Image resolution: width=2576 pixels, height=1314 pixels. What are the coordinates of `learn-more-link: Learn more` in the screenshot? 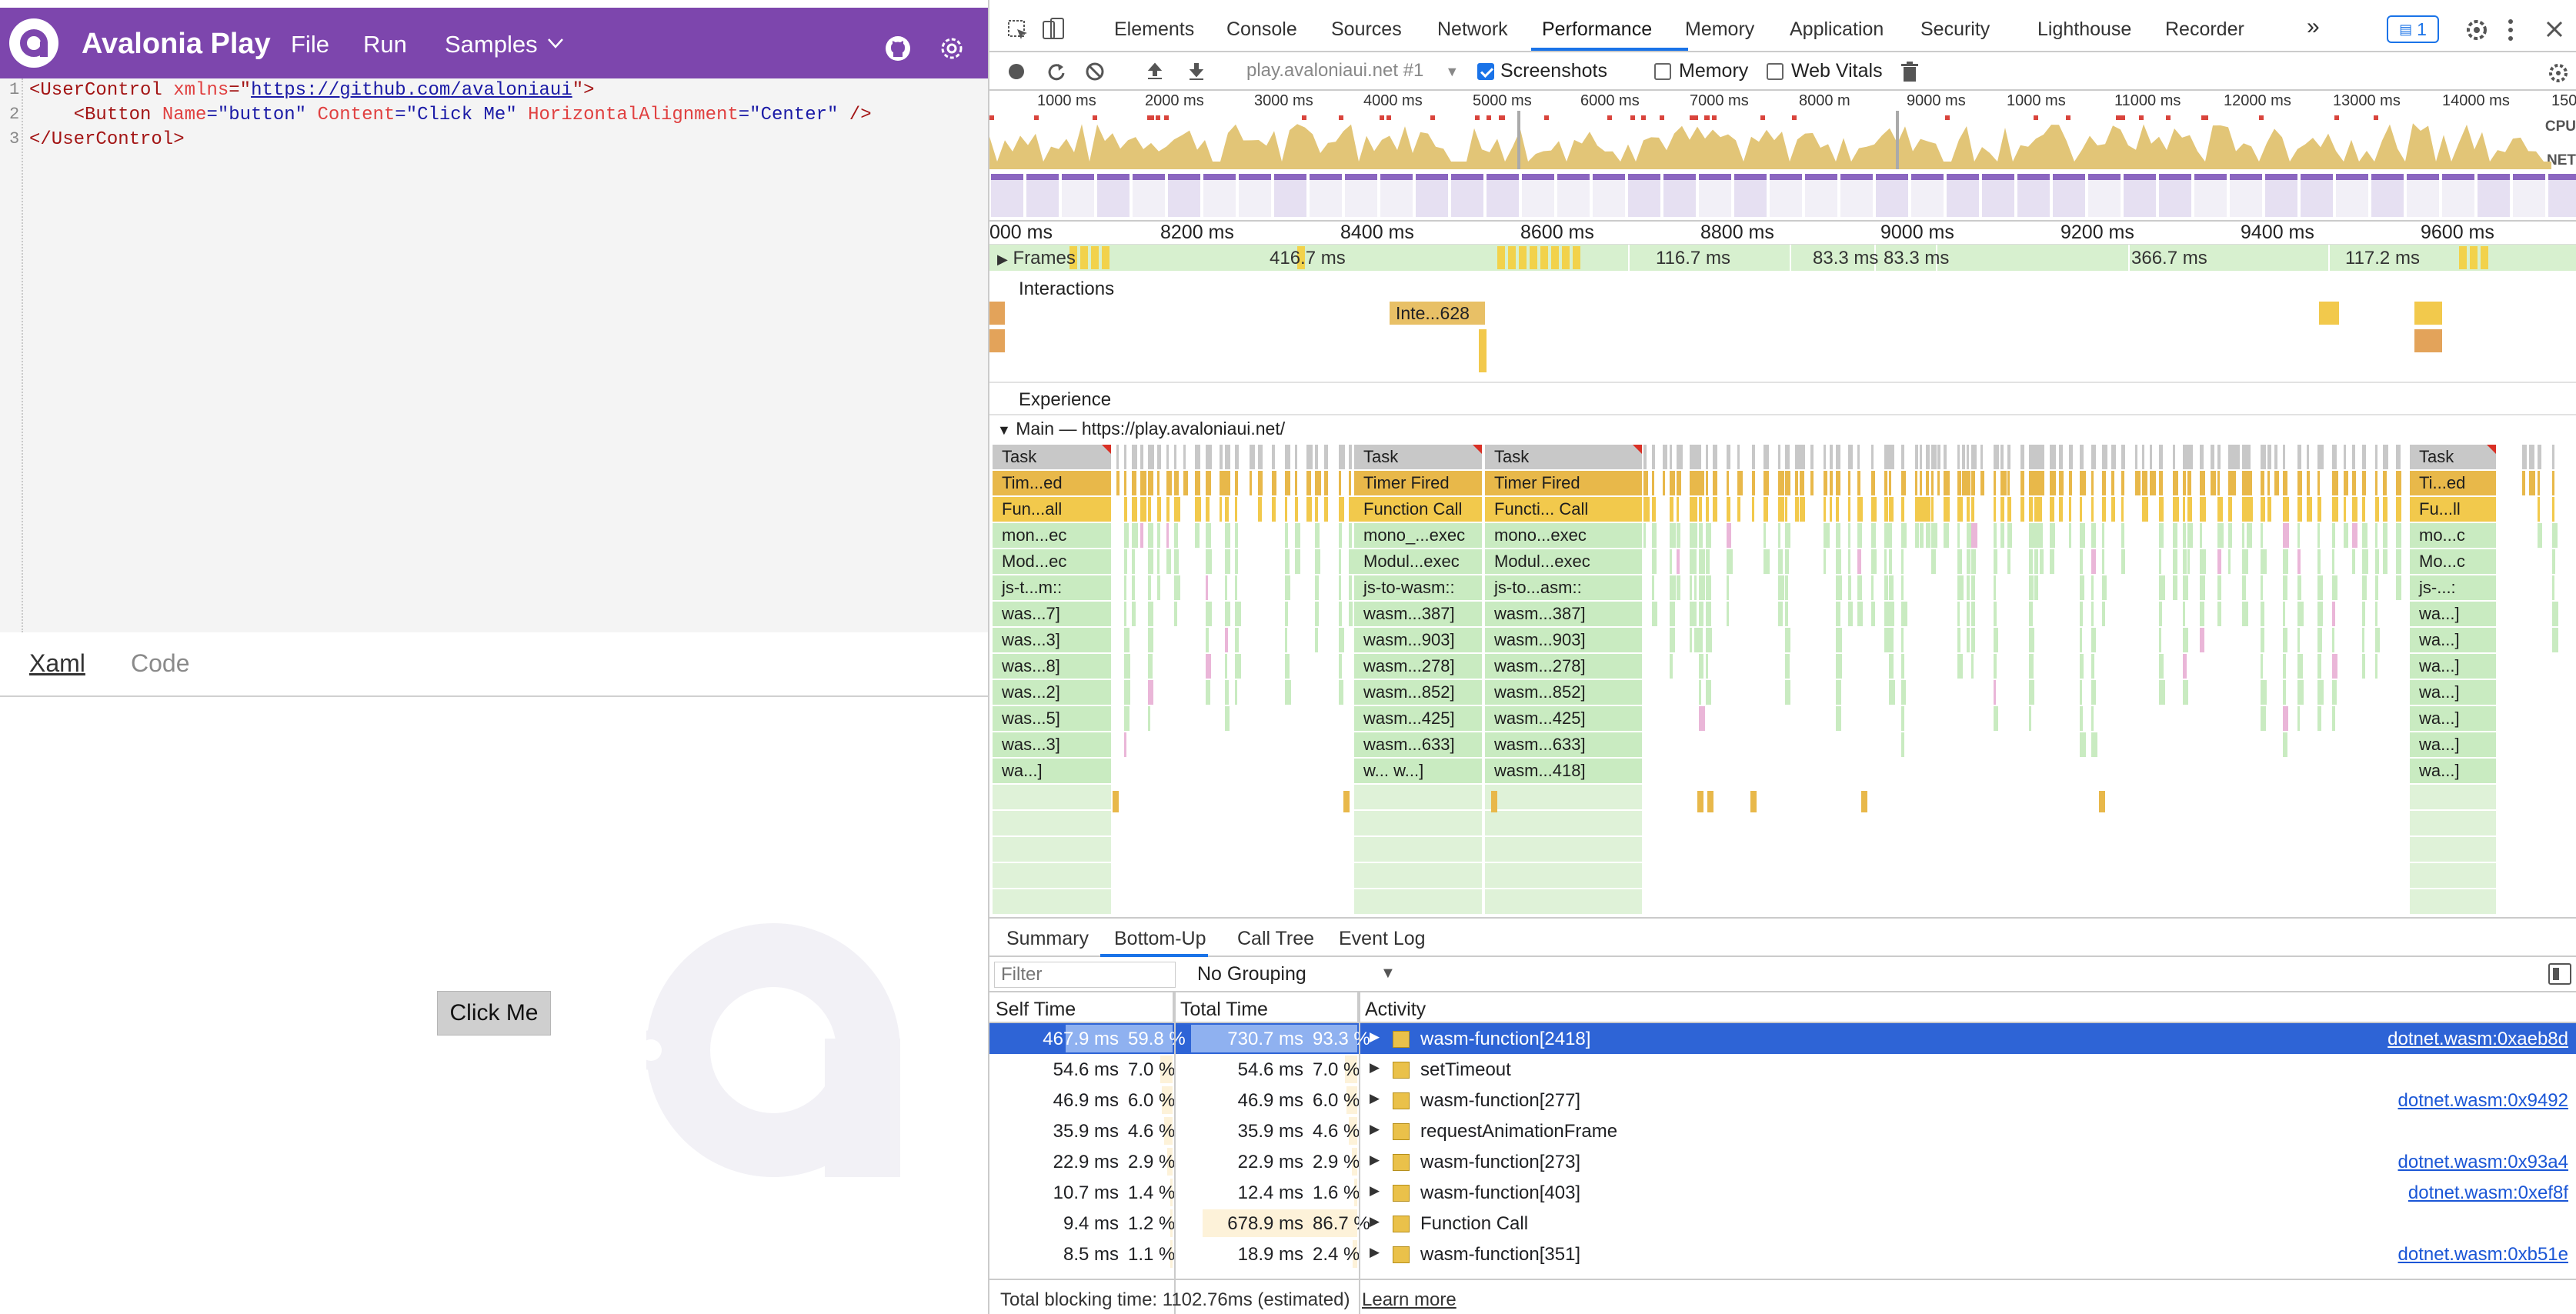 It's located at (1410, 1299).